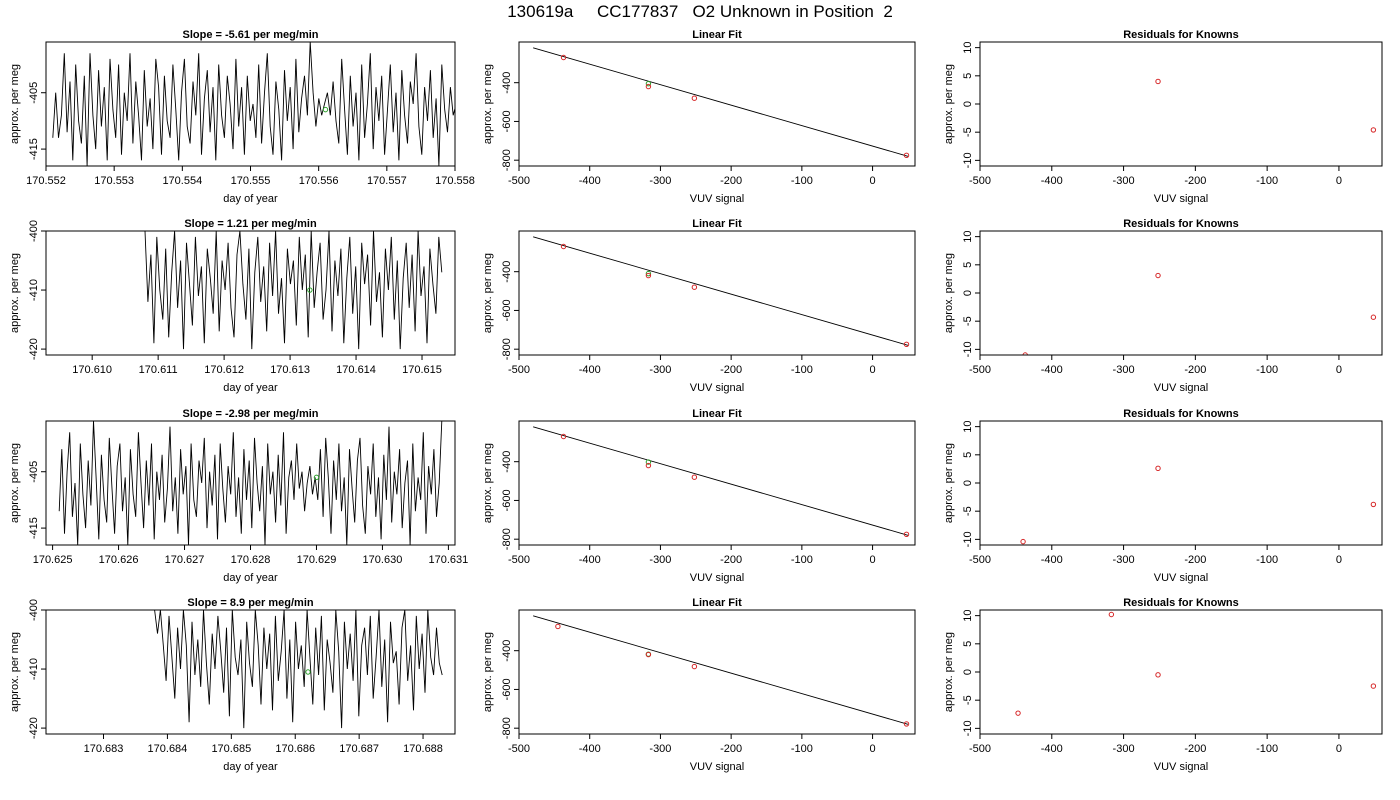  Describe the element at coordinates (717, 414) in the screenshot. I see `chart-title: Linear Fit` at that location.